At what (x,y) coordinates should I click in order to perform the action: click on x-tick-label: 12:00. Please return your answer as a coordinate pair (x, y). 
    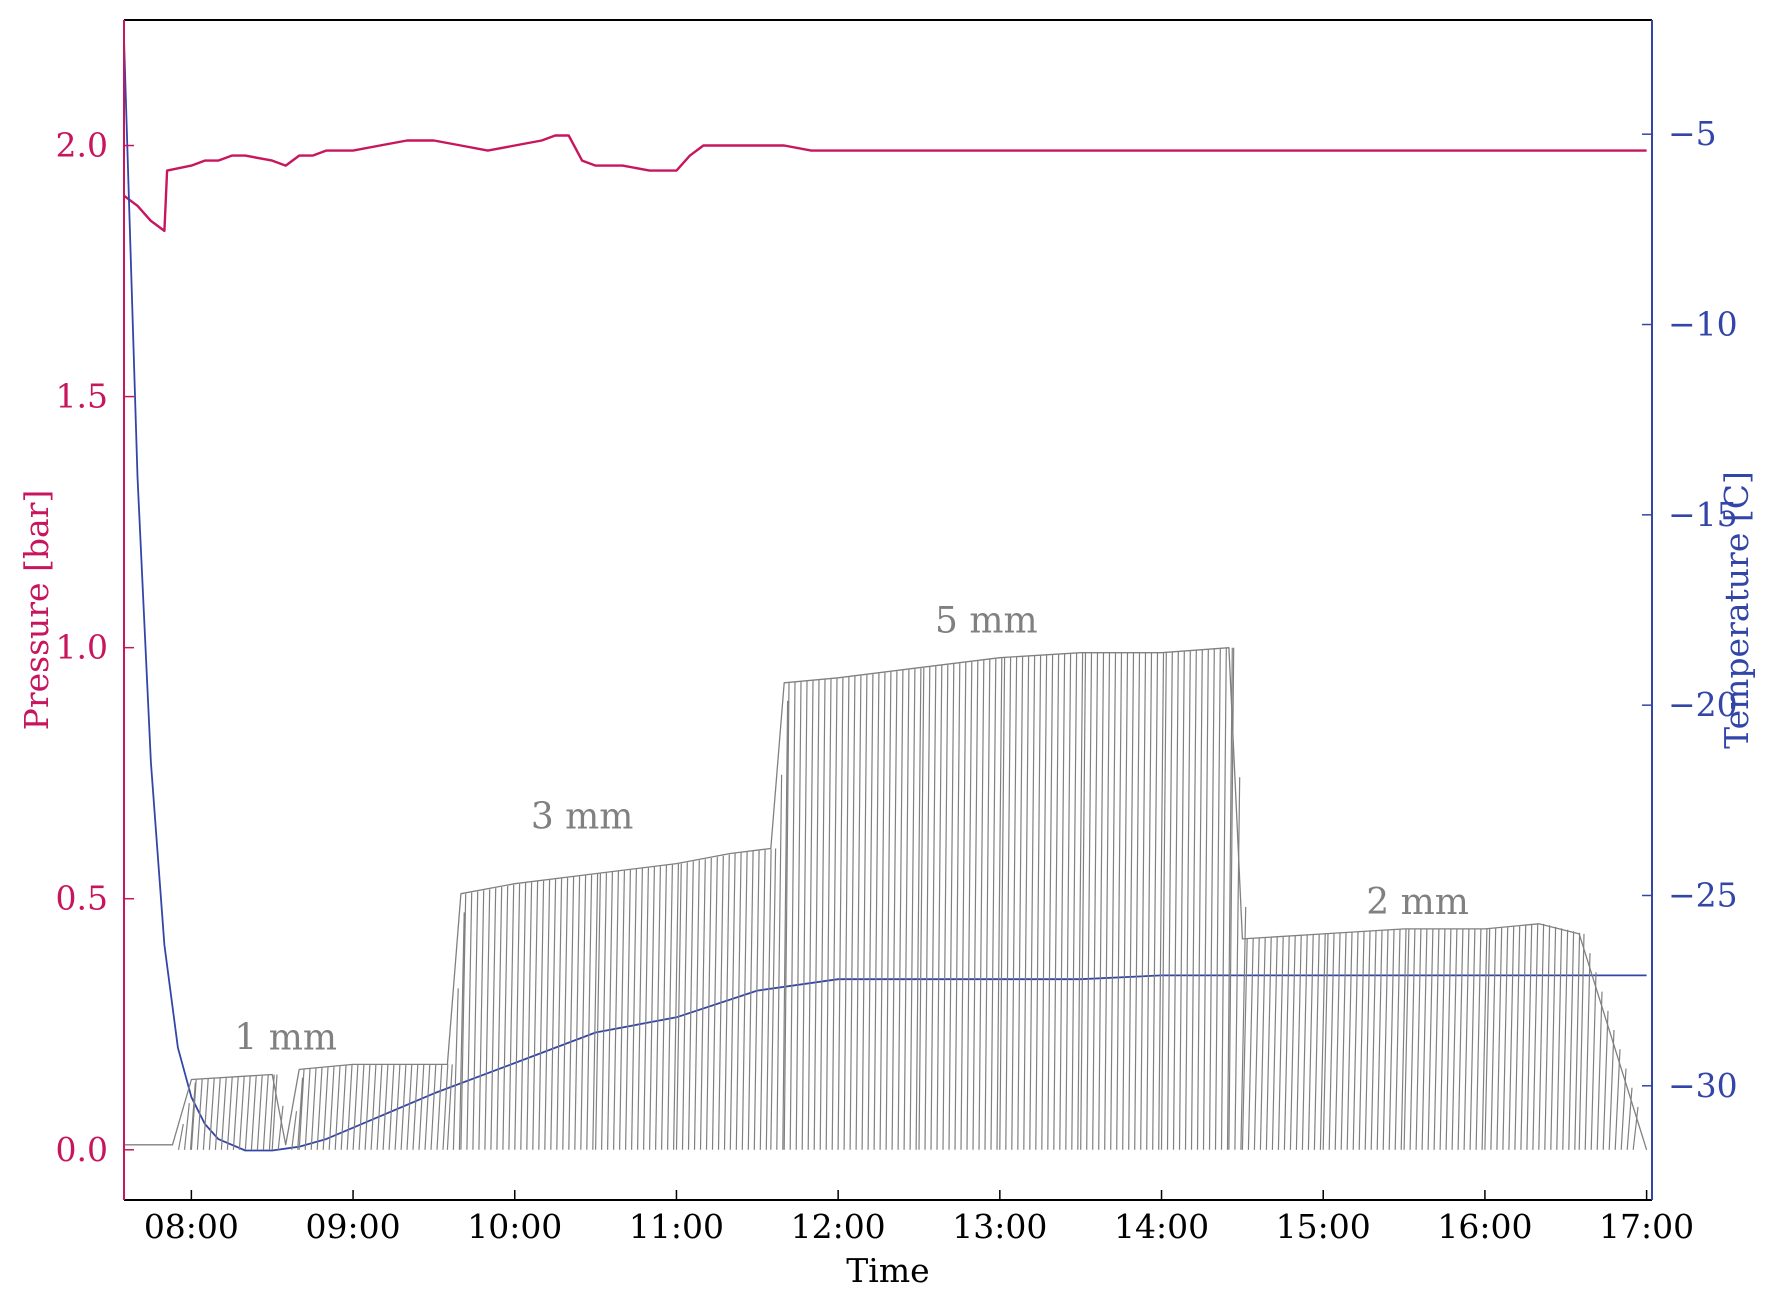
    Looking at the image, I should click on (838, 1226).